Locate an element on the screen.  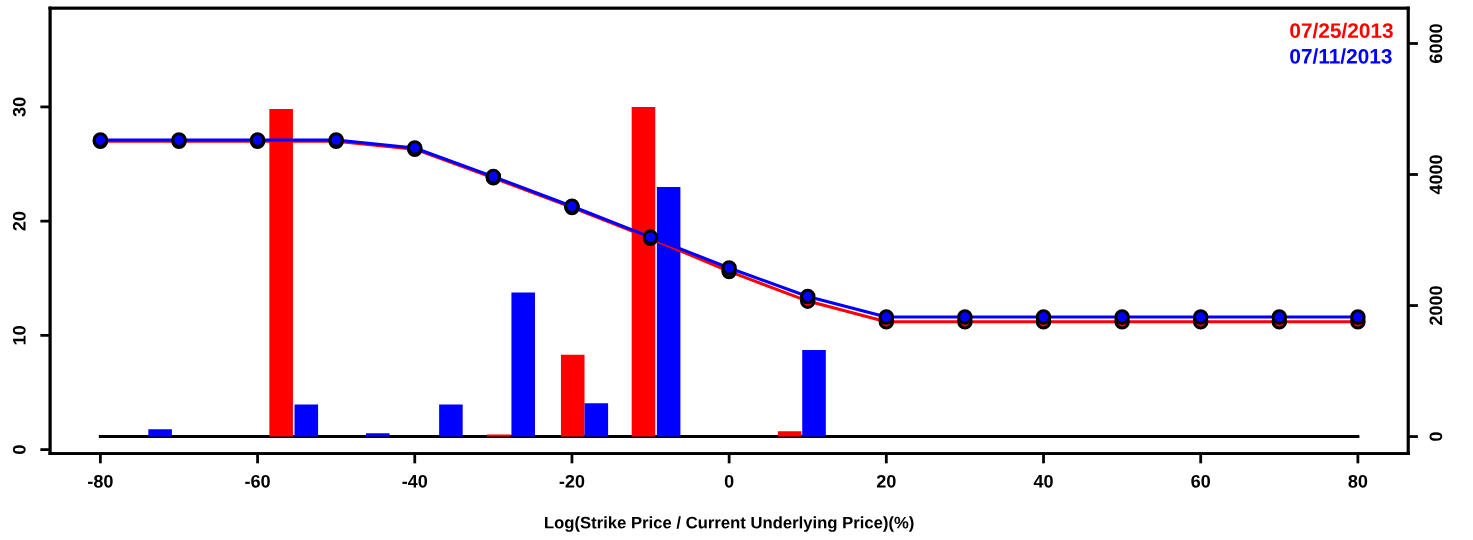
x-tick-label: -20 is located at coordinates (572, 481).